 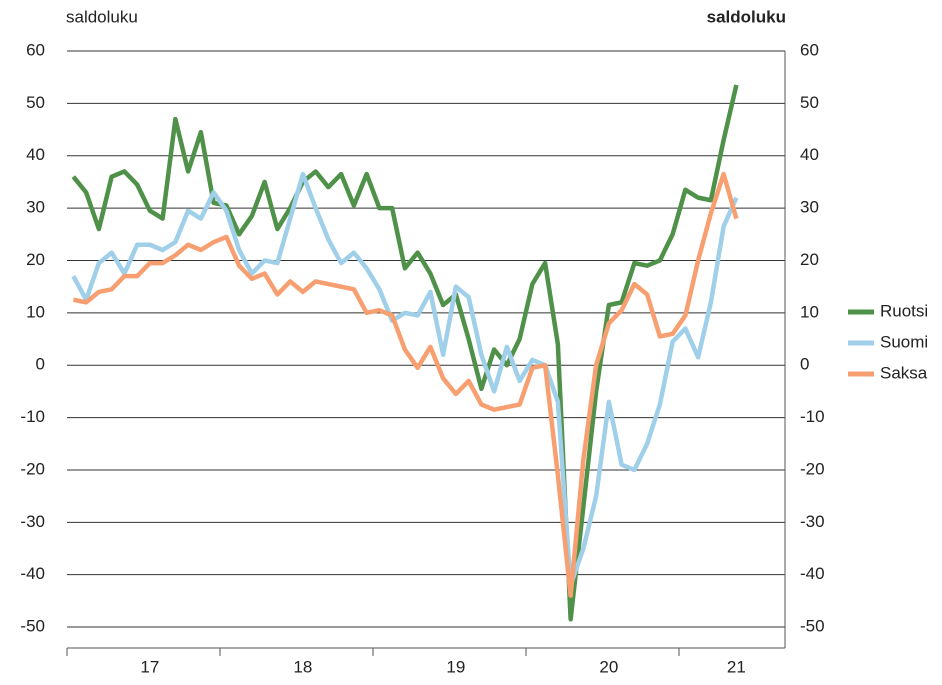 What do you see at coordinates (736, 666) in the screenshot?
I see `x-tick-label: 21` at bounding box center [736, 666].